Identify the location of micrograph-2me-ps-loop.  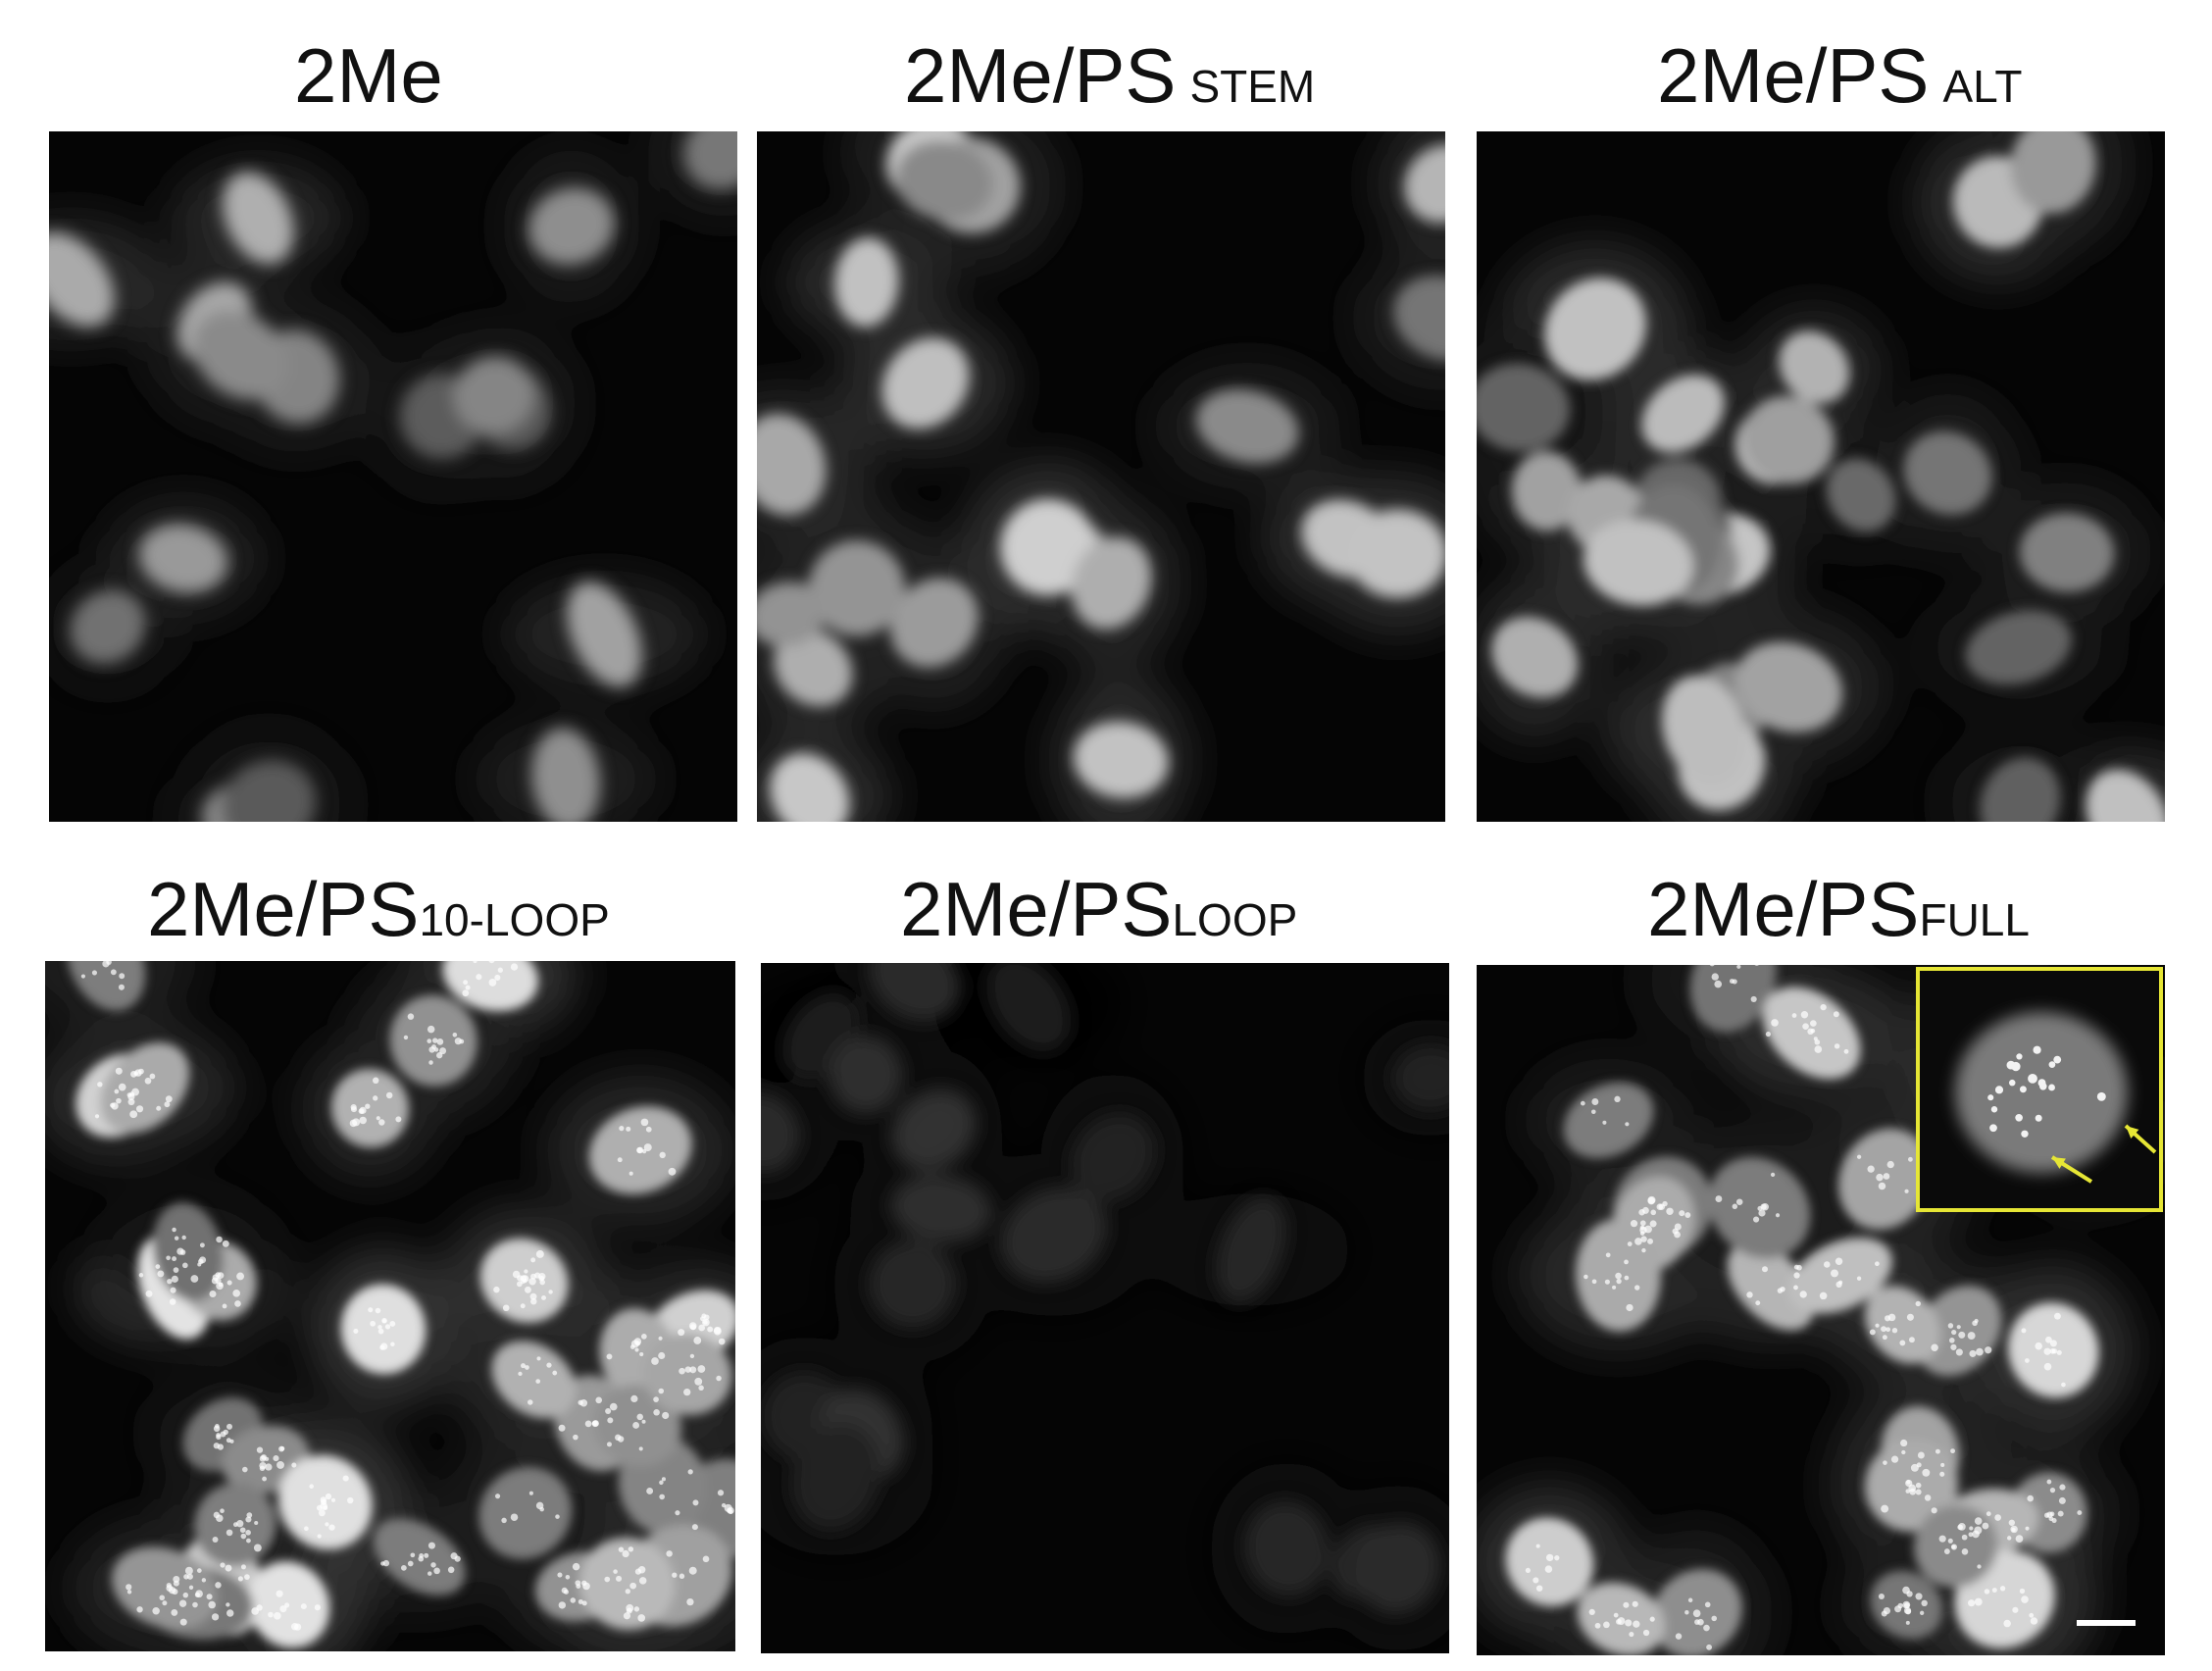
(1105, 1308).